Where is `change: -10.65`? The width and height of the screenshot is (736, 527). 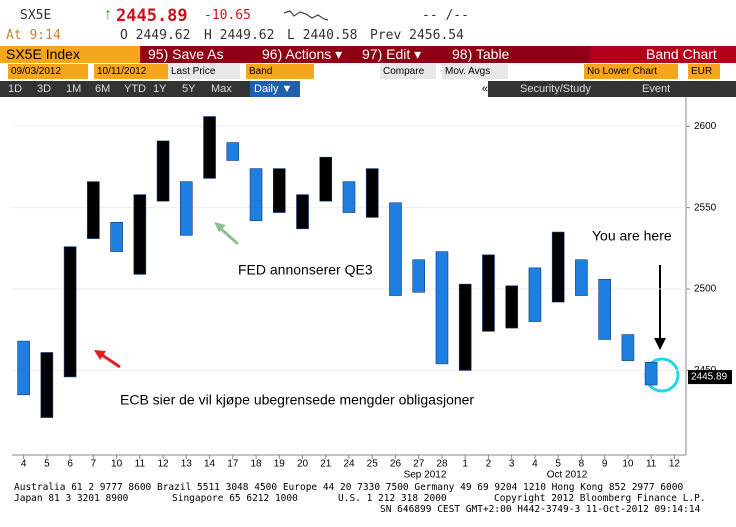
change: -10.65 is located at coordinates (227, 15).